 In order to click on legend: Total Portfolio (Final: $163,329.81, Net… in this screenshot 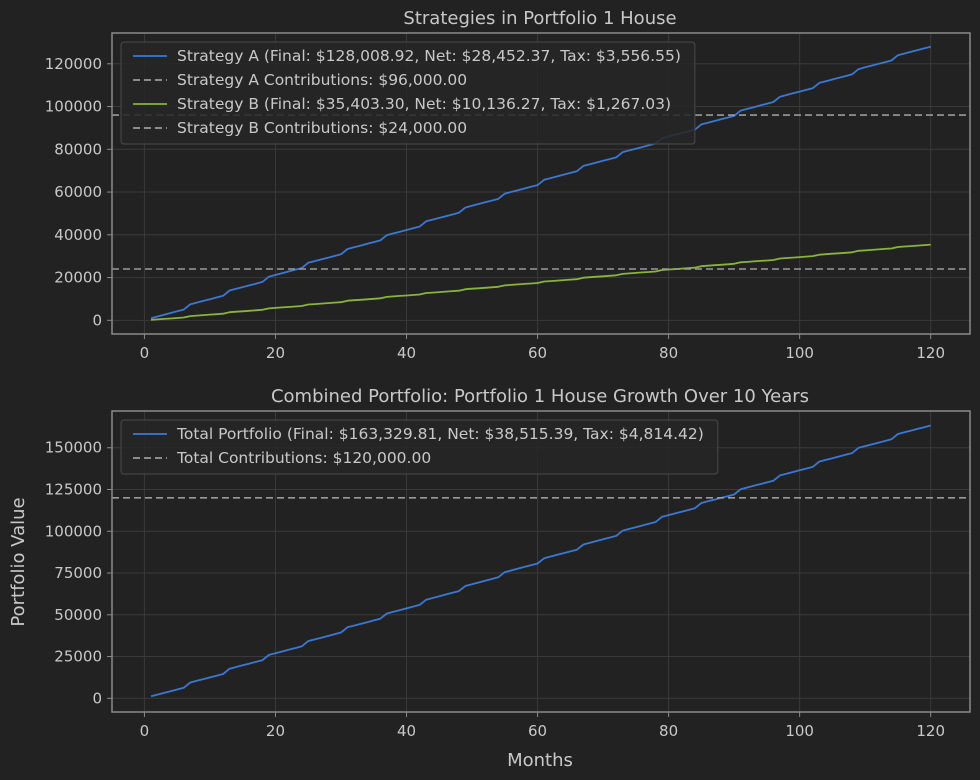, I will do `click(419, 447)`.